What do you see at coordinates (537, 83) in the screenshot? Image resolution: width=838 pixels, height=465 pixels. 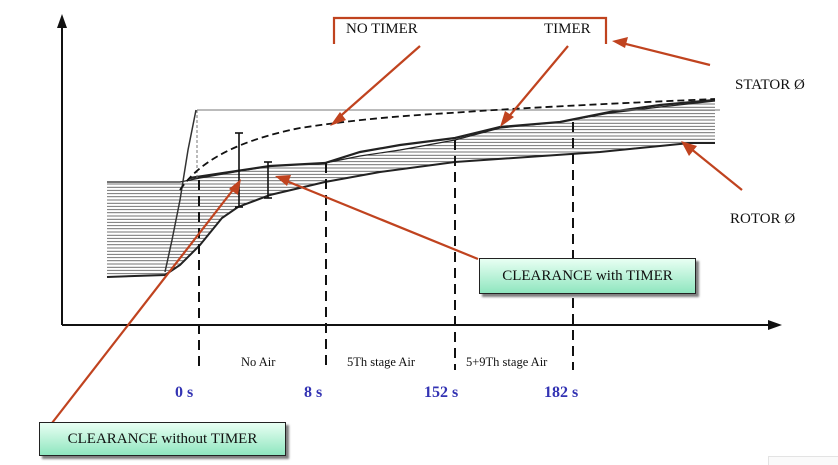 I see `arrow-timer` at bounding box center [537, 83].